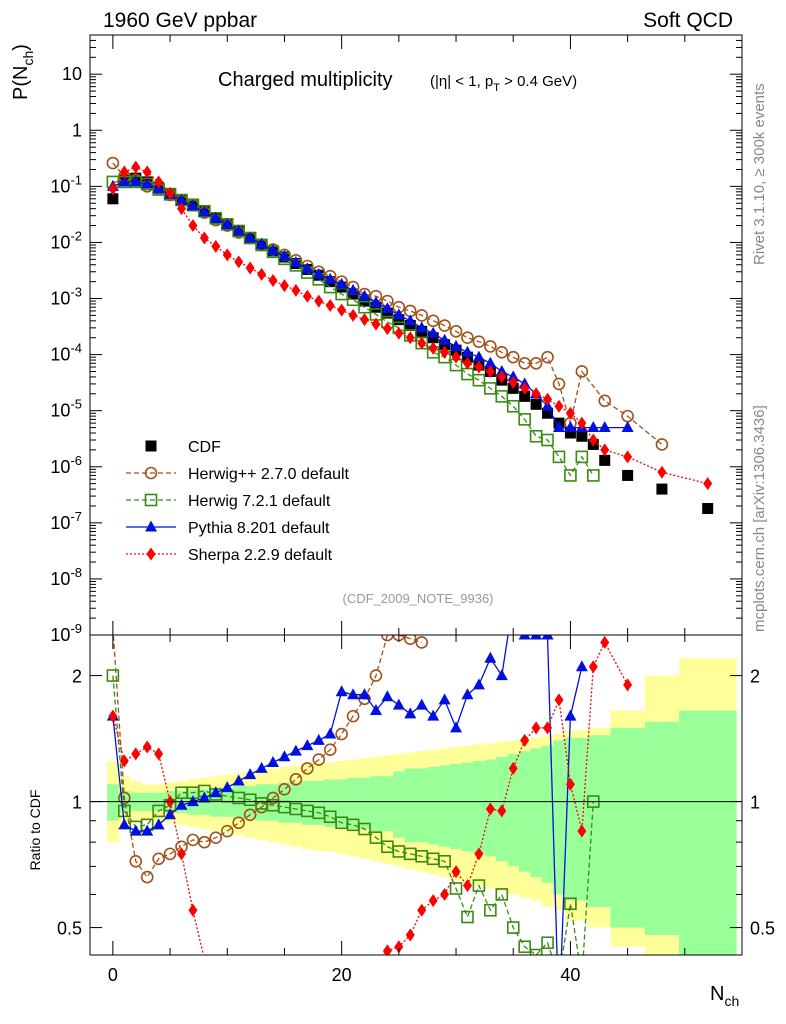 The image size is (786, 1024). What do you see at coordinates (77, 803) in the screenshot?
I see `ratio-y-tick-label-left: 1` at bounding box center [77, 803].